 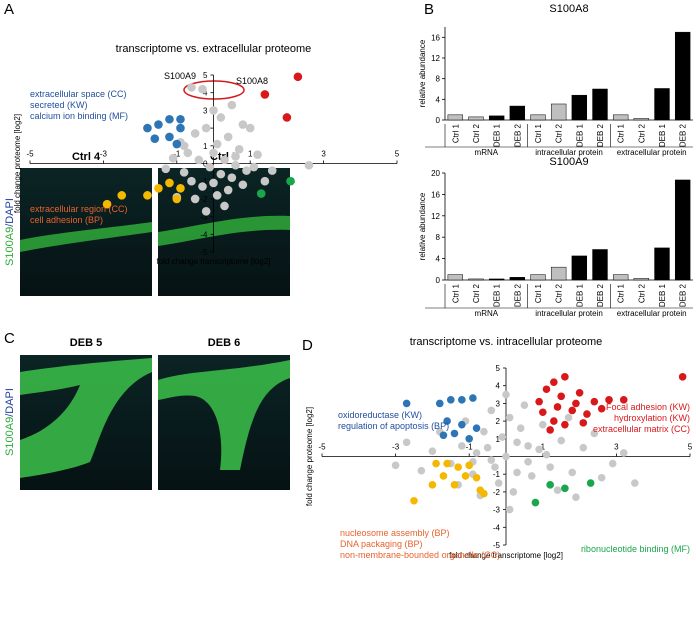 I want to click on group-label: mRNA, so click(x=487, y=152).